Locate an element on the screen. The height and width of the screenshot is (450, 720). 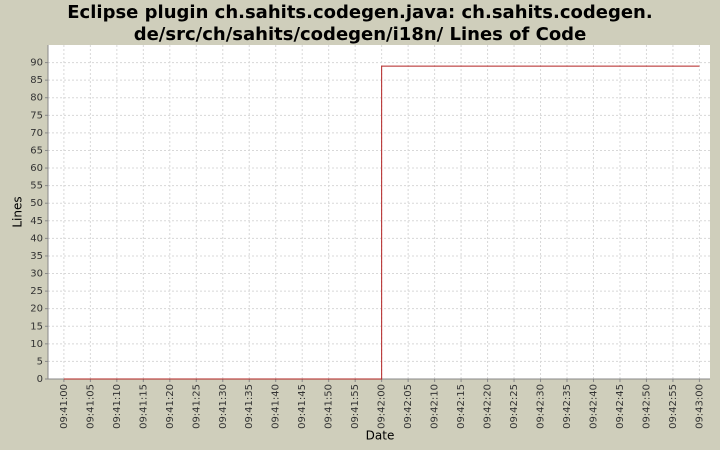
y-tick-label: 40 is located at coordinates (36, 238).